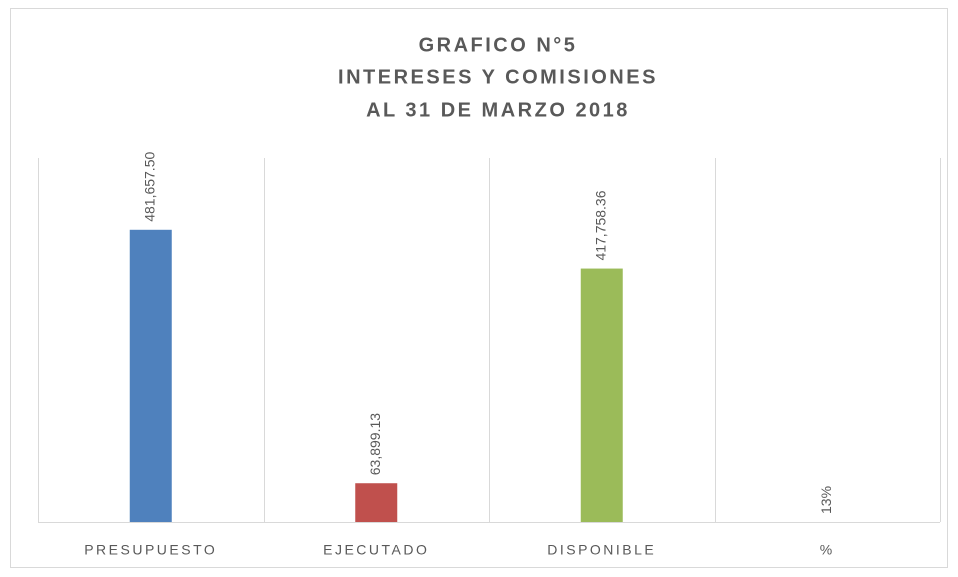 The image size is (958, 577). Describe the element at coordinates (375, 444) in the screenshot. I see `data-label: 63,899.13` at that location.